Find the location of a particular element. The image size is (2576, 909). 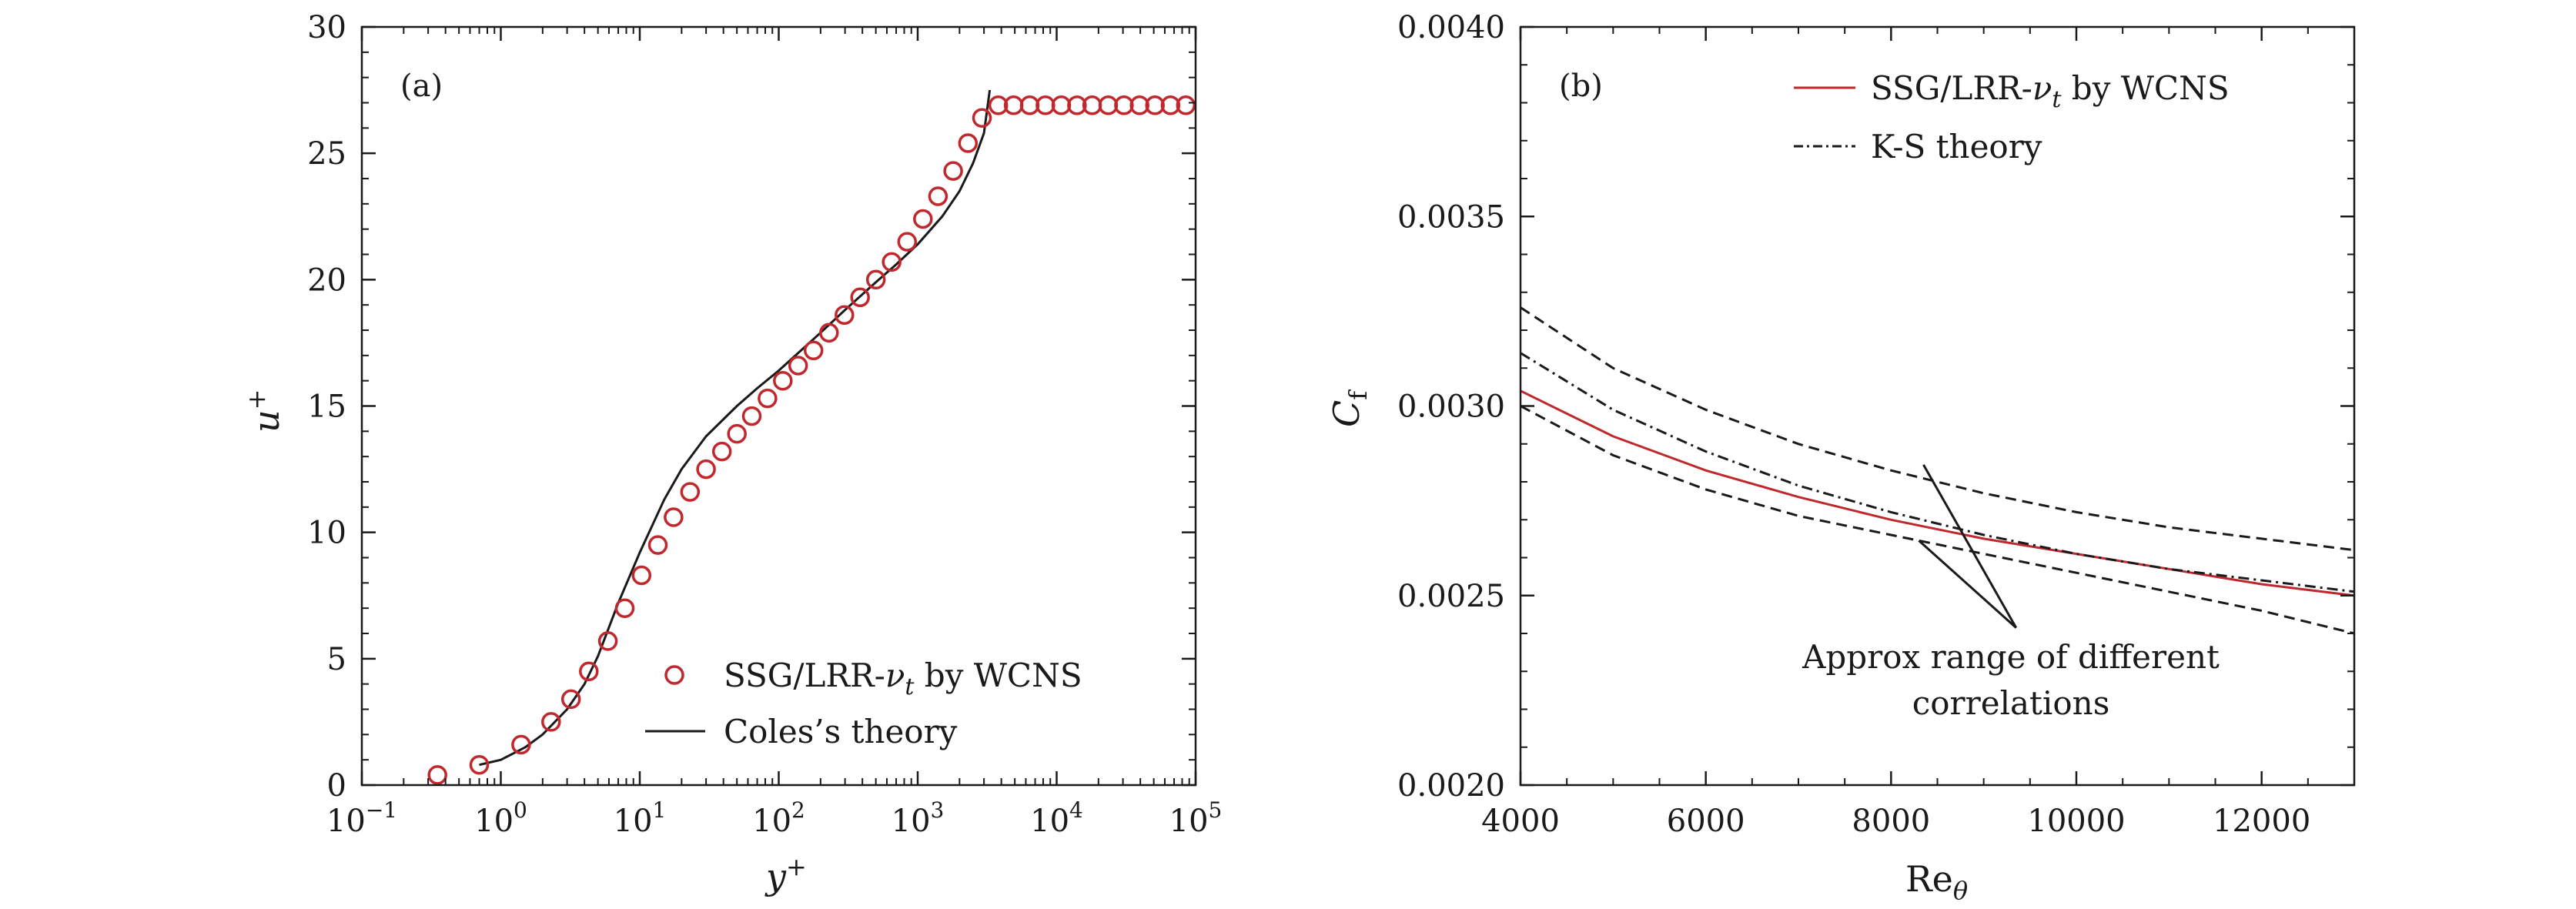

panel-a-legend-wcns-sub: t is located at coordinates (910, 686).